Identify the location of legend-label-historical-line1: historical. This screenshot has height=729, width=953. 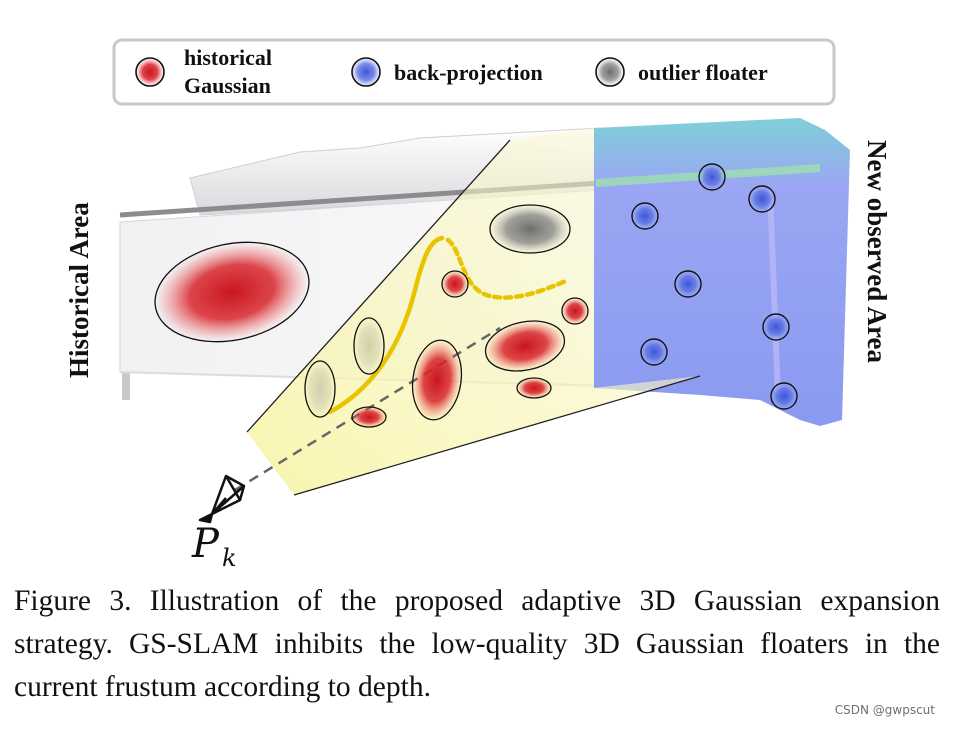
(228, 57).